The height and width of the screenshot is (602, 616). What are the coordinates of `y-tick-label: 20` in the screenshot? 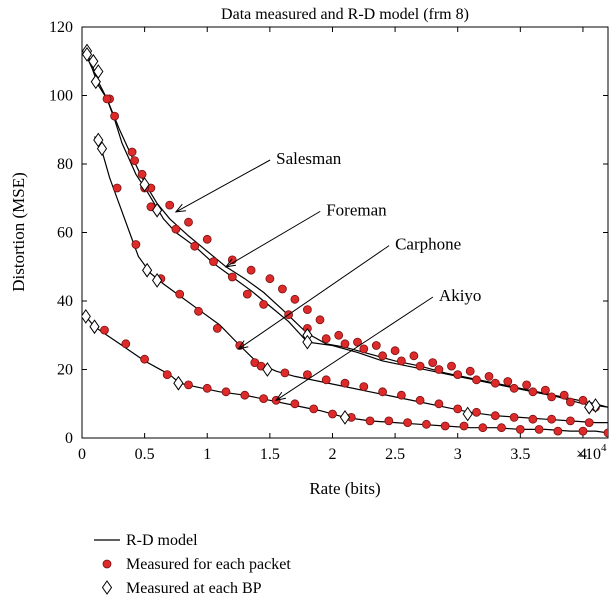 It's located at (65, 370).